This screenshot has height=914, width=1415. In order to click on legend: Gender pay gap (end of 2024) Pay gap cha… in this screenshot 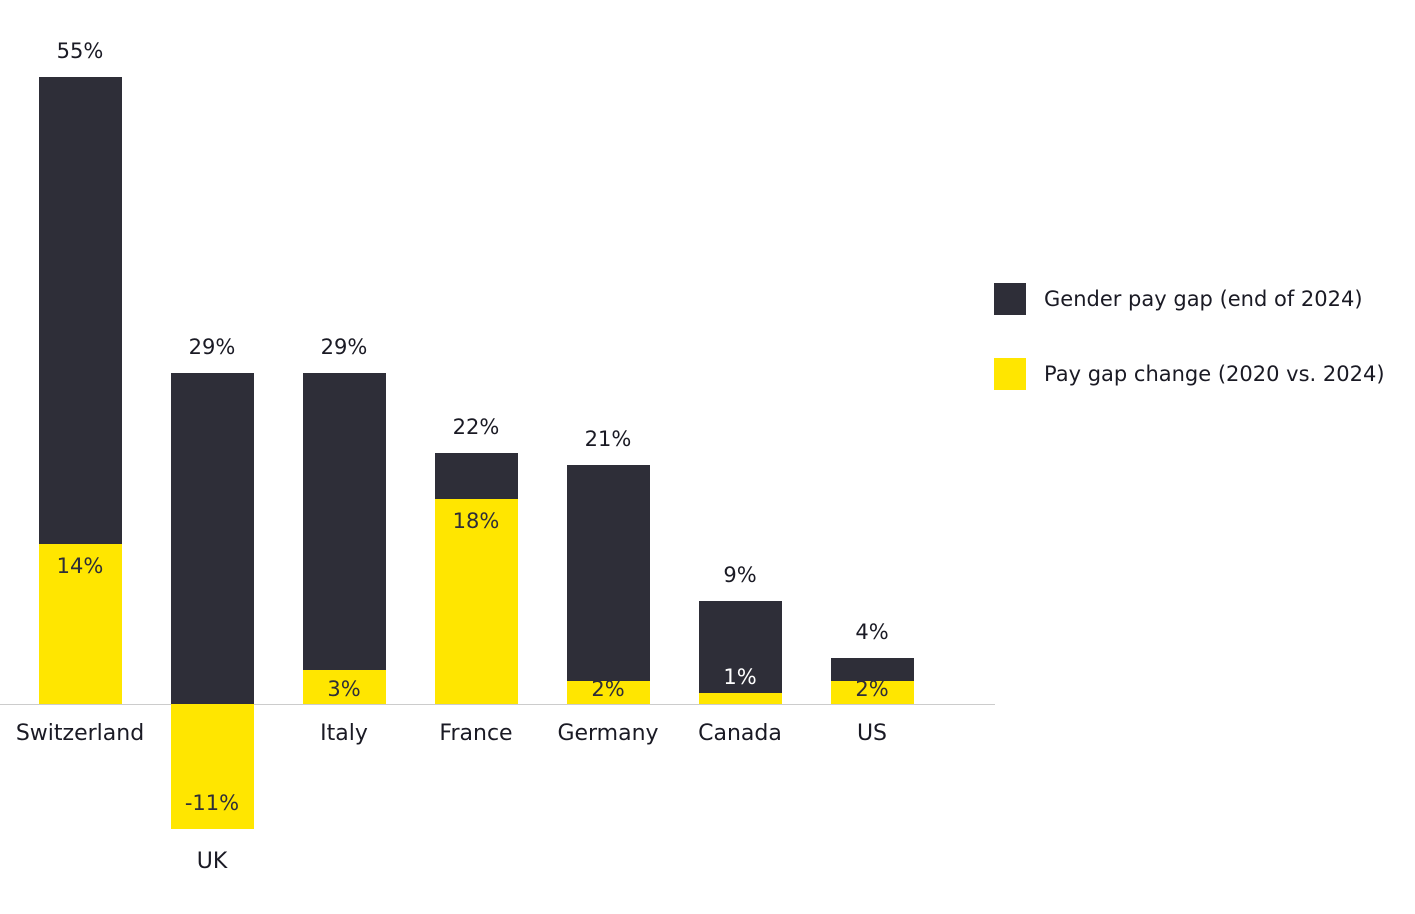, I will do `click(1189, 357)`.